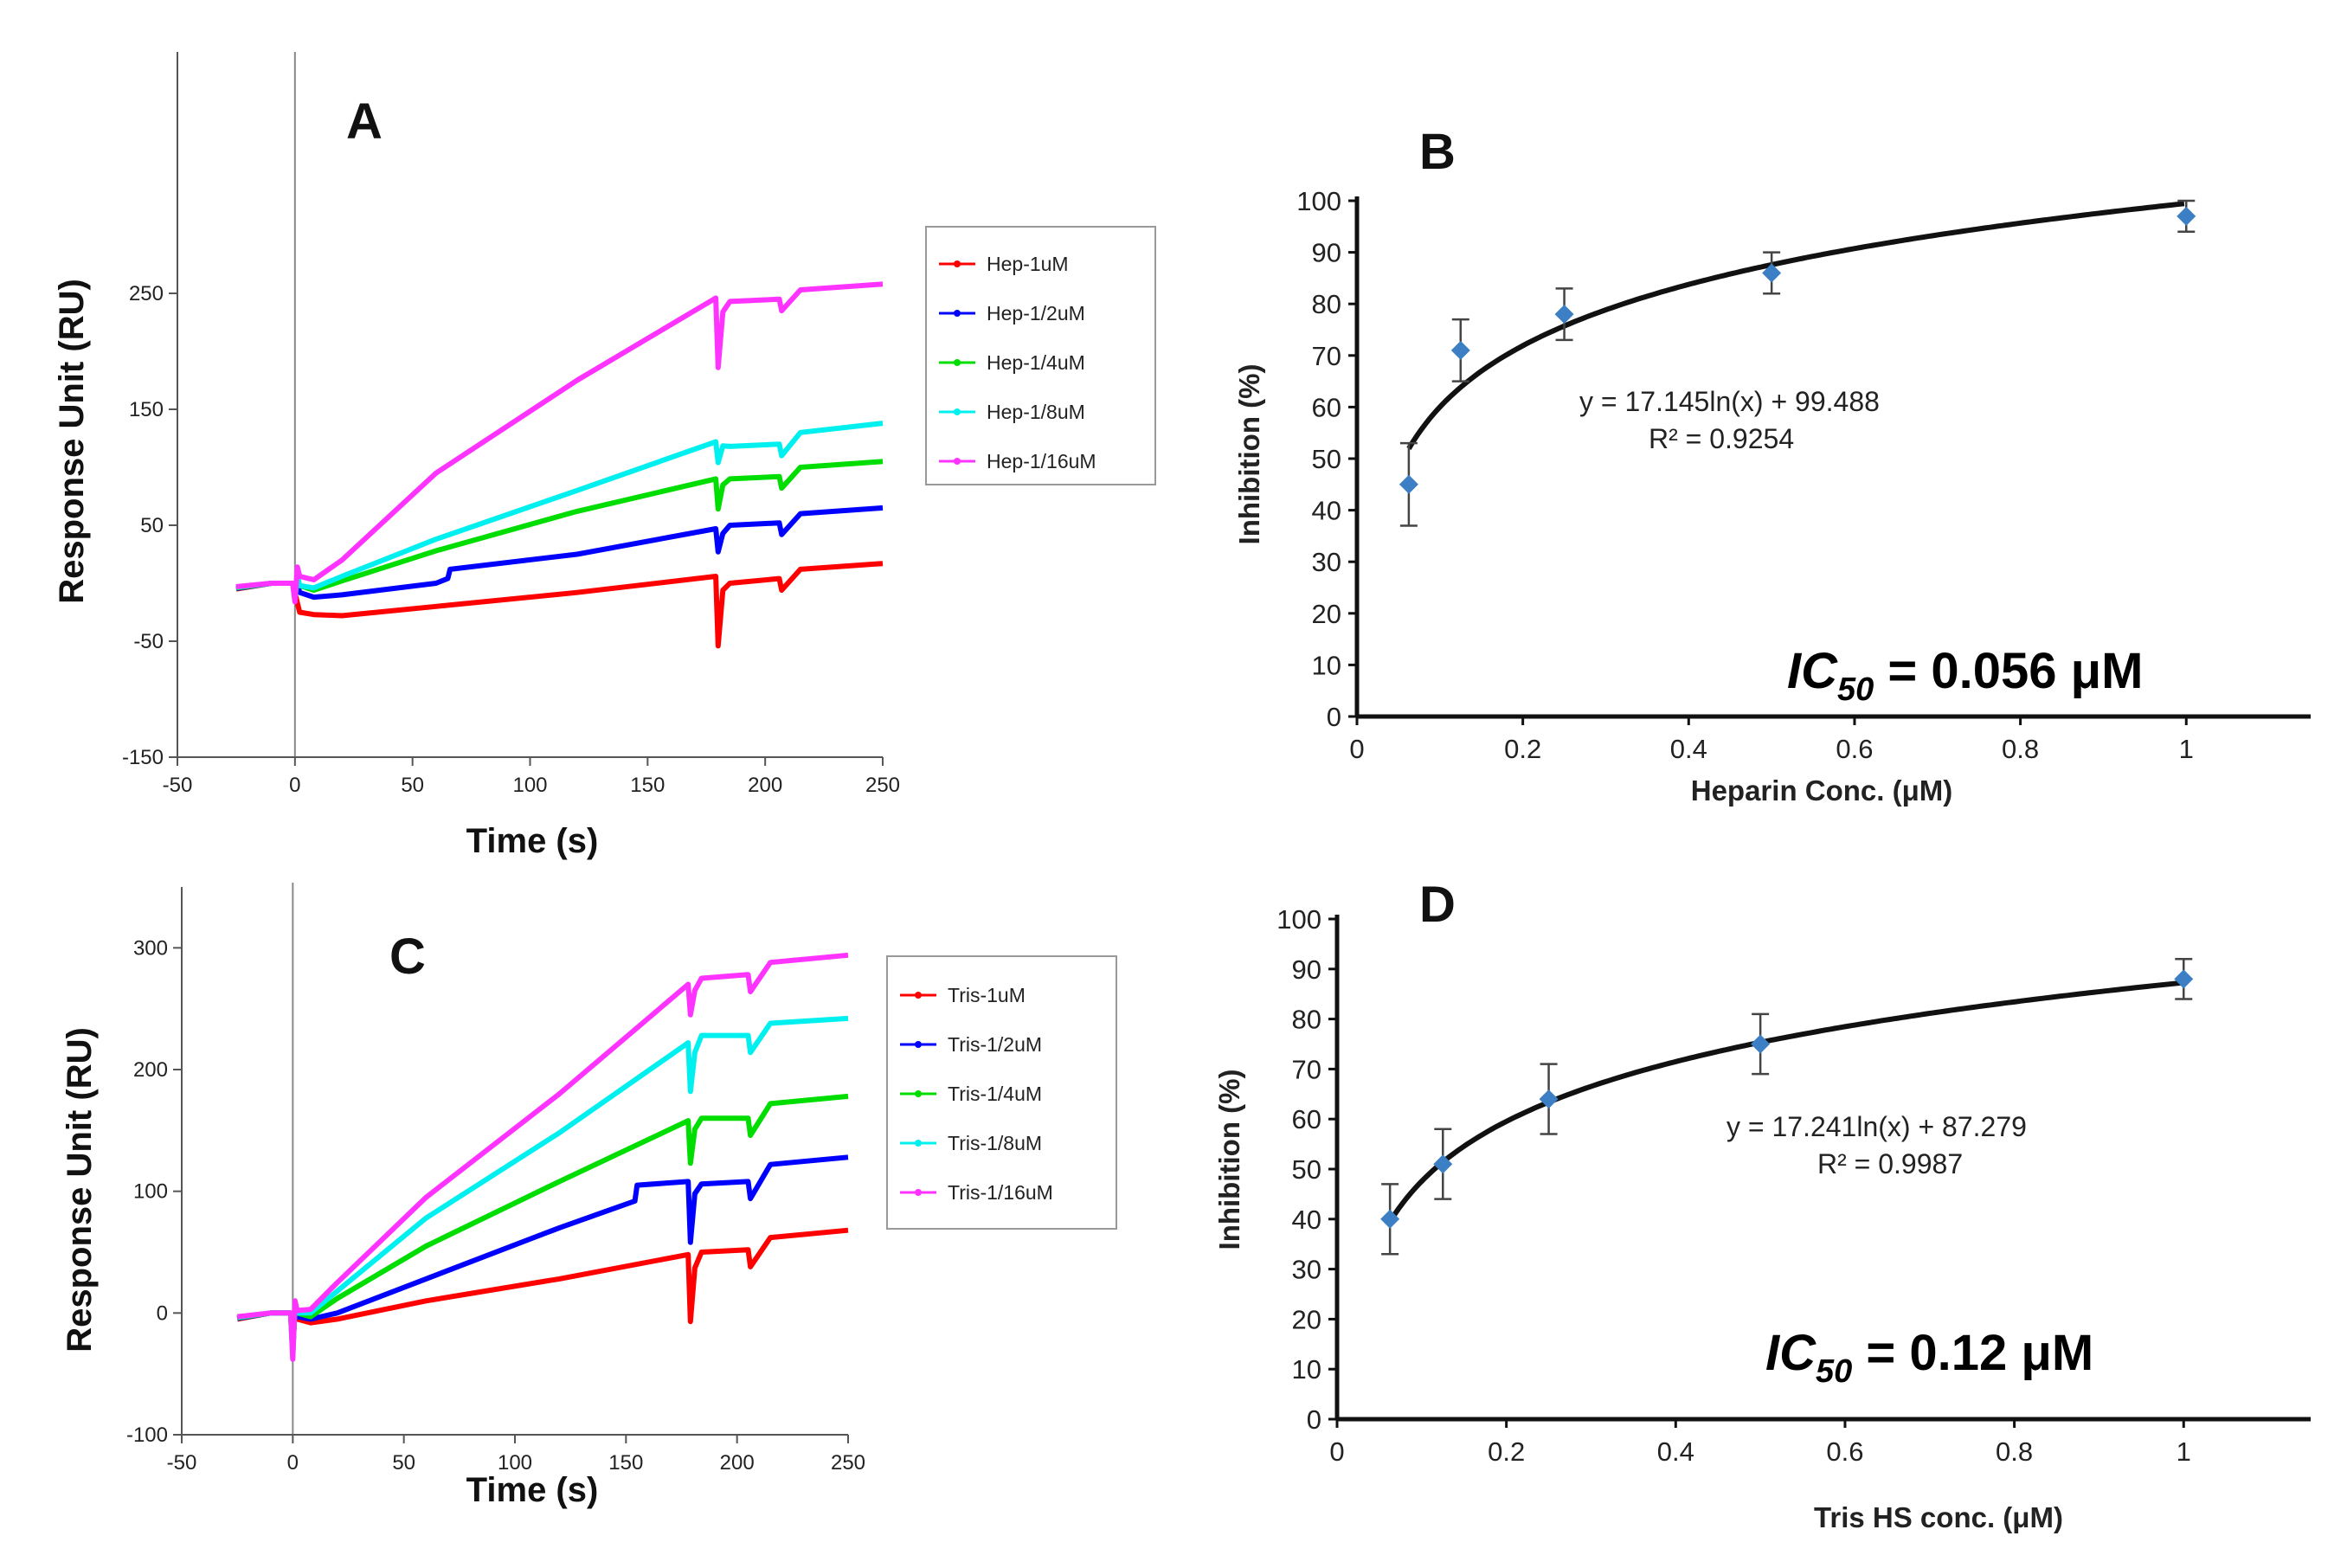  Describe the element at coordinates (407, 957) in the screenshot. I see `panel-c-letter: C` at that location.